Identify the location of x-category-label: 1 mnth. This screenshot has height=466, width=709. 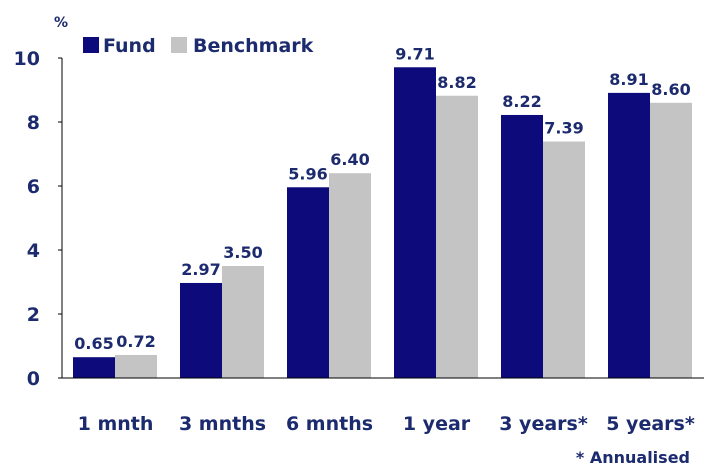
(116, 424).